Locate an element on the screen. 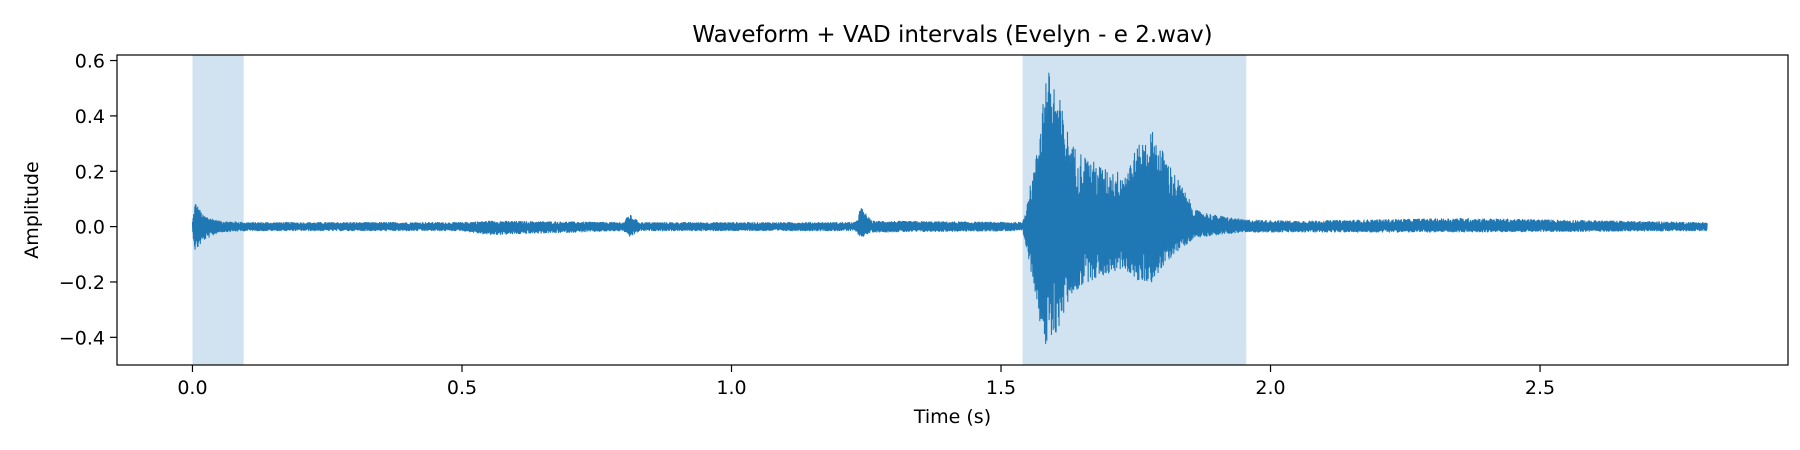  y-tick-label: 0.4 is located at coordinates (90, 117).